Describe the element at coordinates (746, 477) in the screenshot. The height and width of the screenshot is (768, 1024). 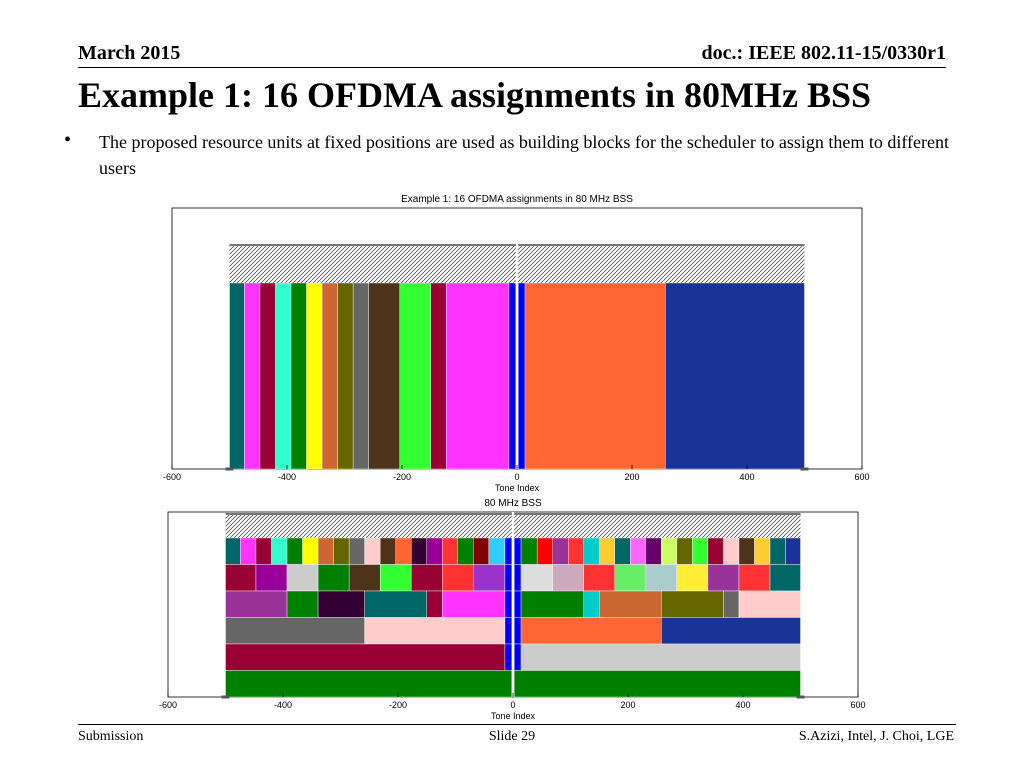
I see `x-tick-label: 400` at that location.